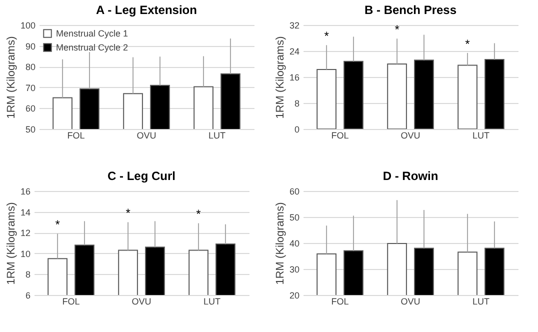 The image size is (538, 332). What do you see at coordinates (410, 10) in the screenshot?
I see `chart-title: B - Bench Press` at bounding box center [410, 10].